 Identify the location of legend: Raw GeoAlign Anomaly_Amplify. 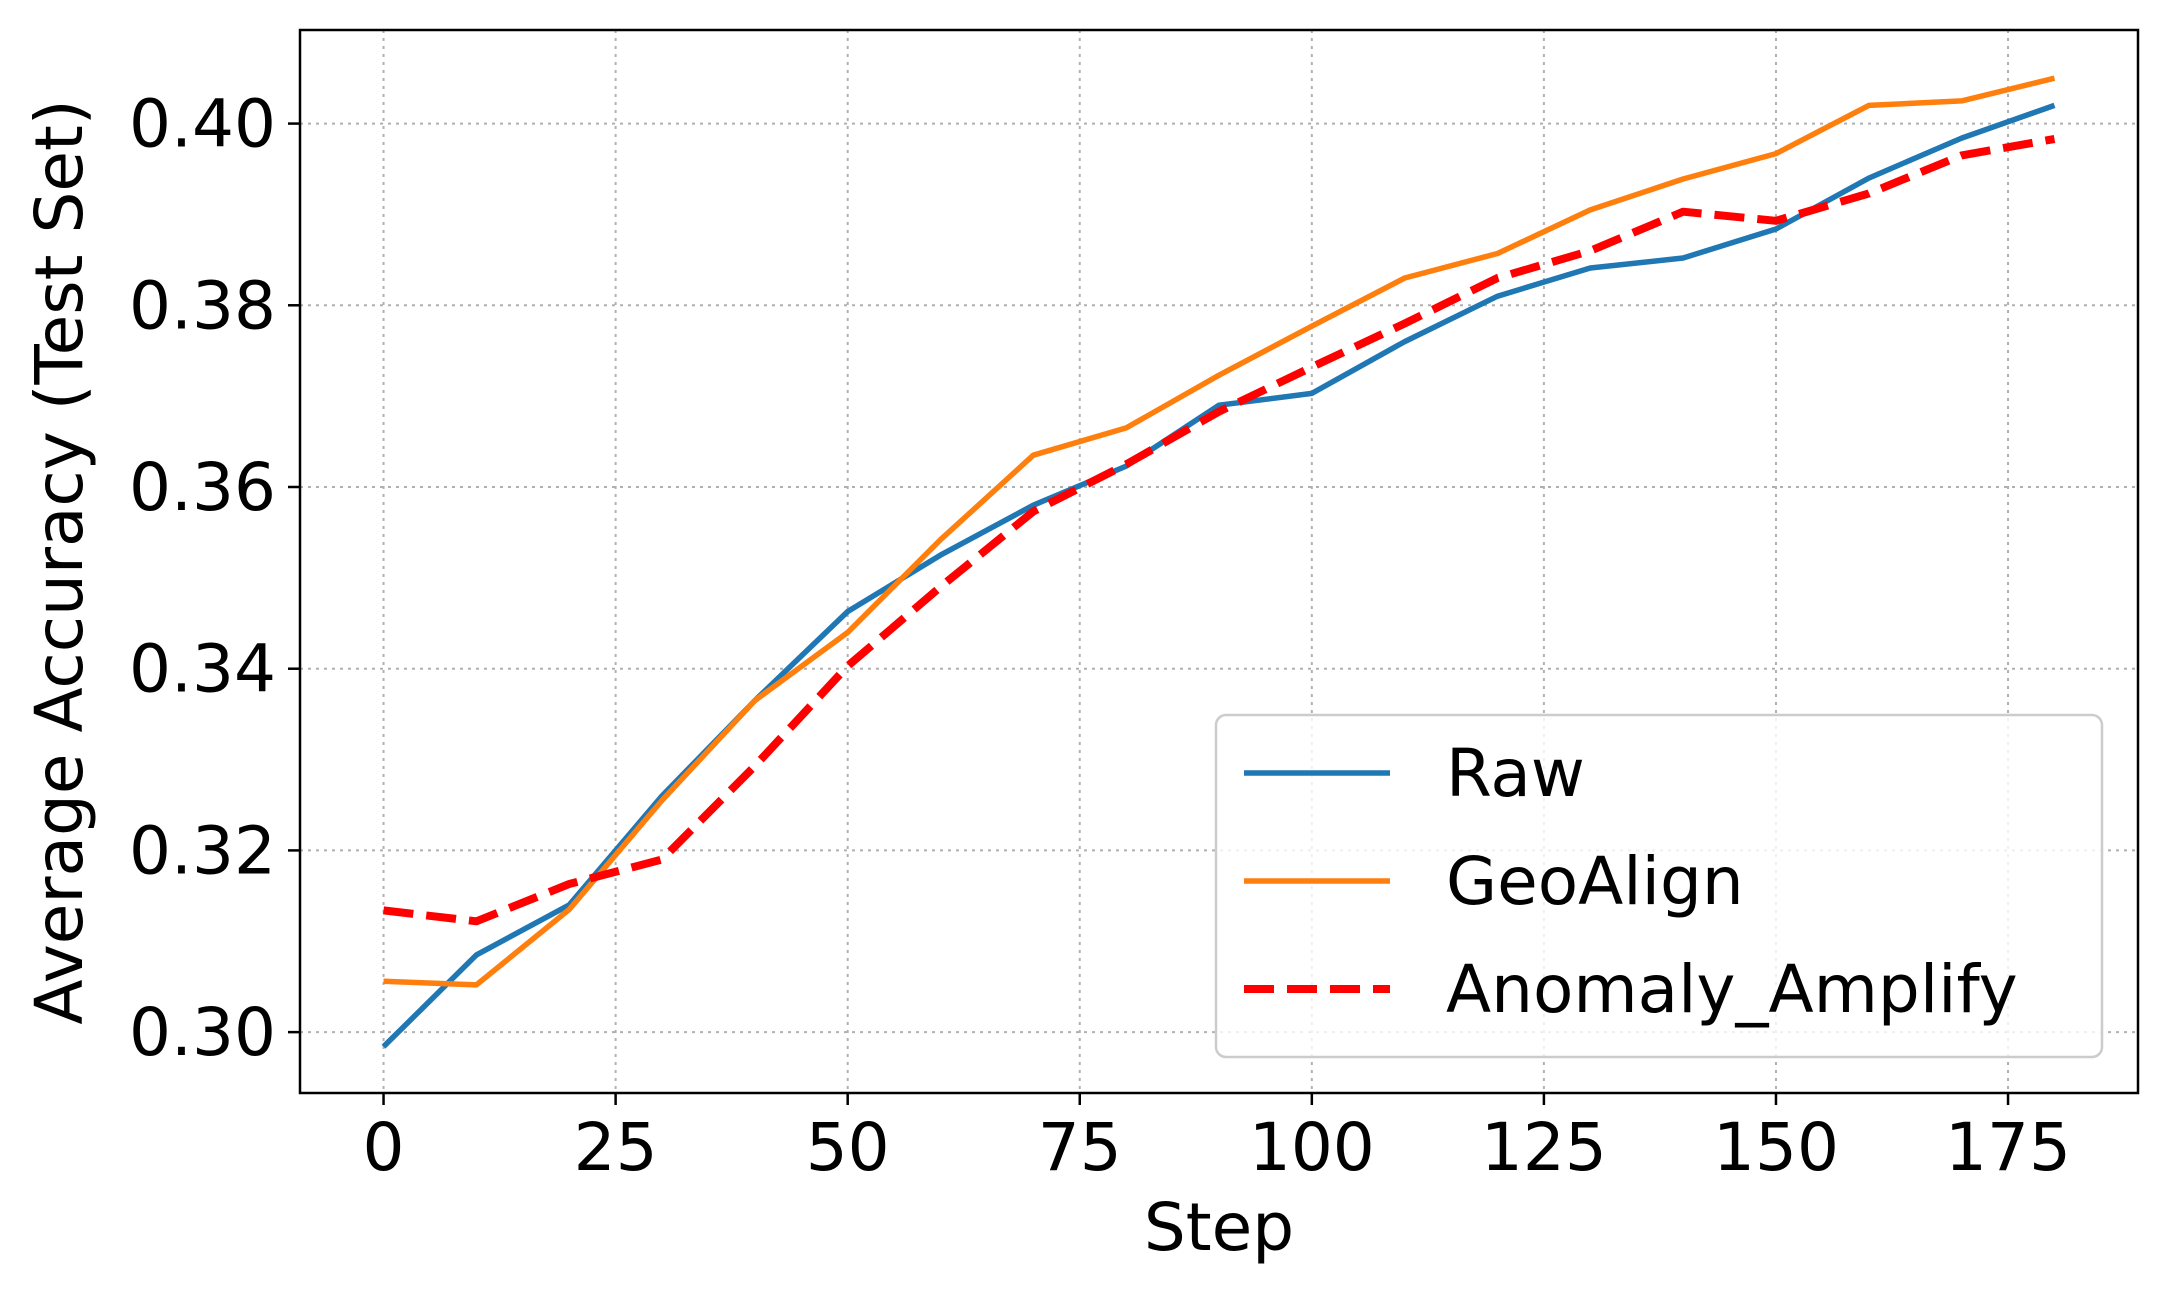
(1659, 886).